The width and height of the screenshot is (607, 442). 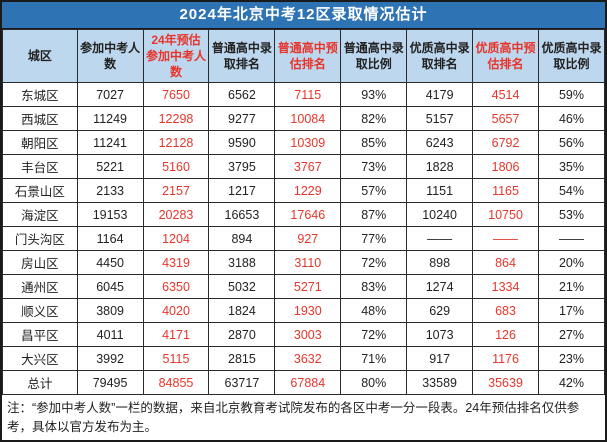 What do you see at coordinates (440, 118) in the screenshot?
I see `value-cell: 5157` at bounding box center [440, 118].